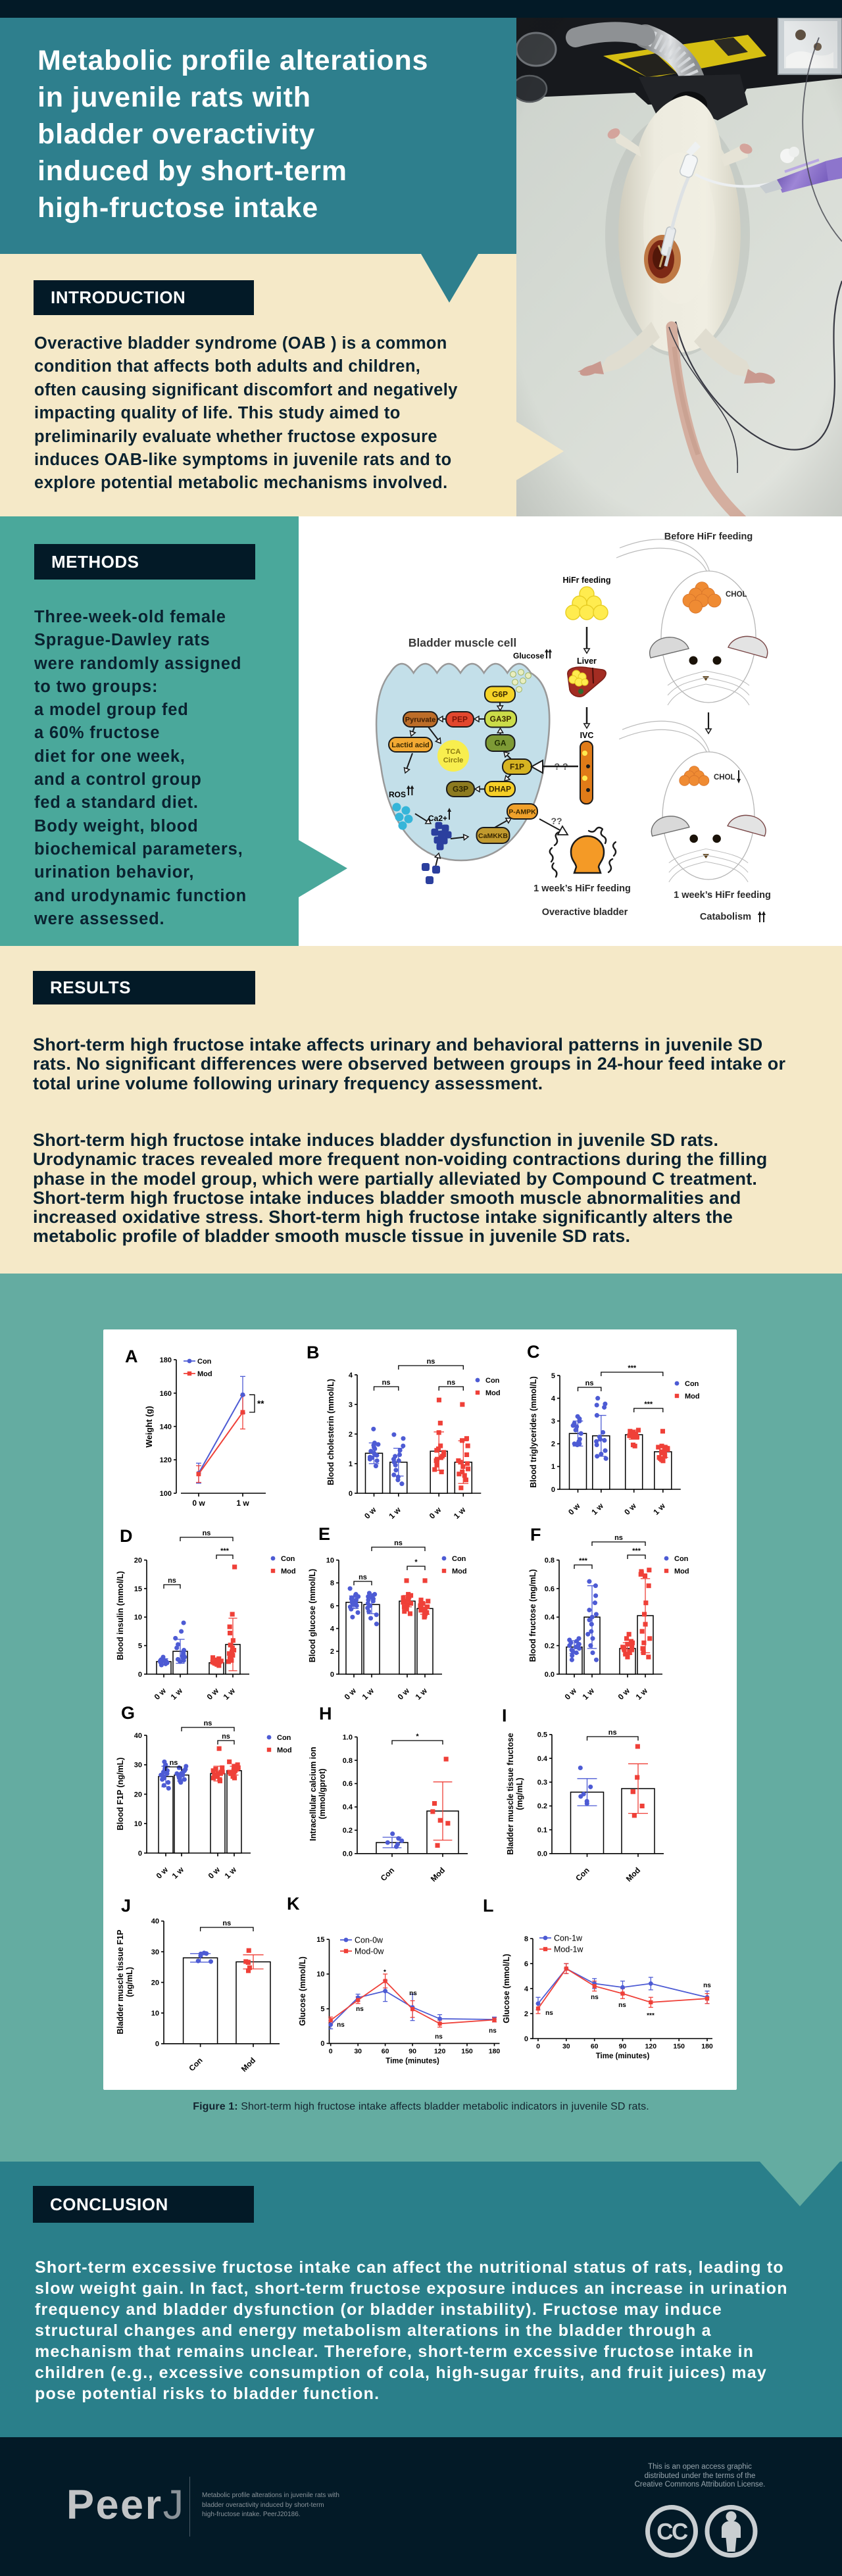  I want to click on svg-text: 1, so click(553, 1467).